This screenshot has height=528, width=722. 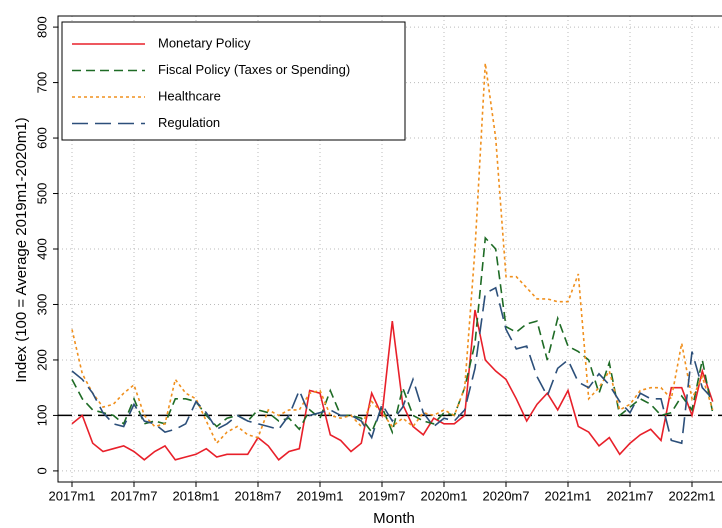 What do you see at coordinates (506, 495) in the screenshot?
I see `x-tick-label: 2020m7` at bounding box center [506, 495].